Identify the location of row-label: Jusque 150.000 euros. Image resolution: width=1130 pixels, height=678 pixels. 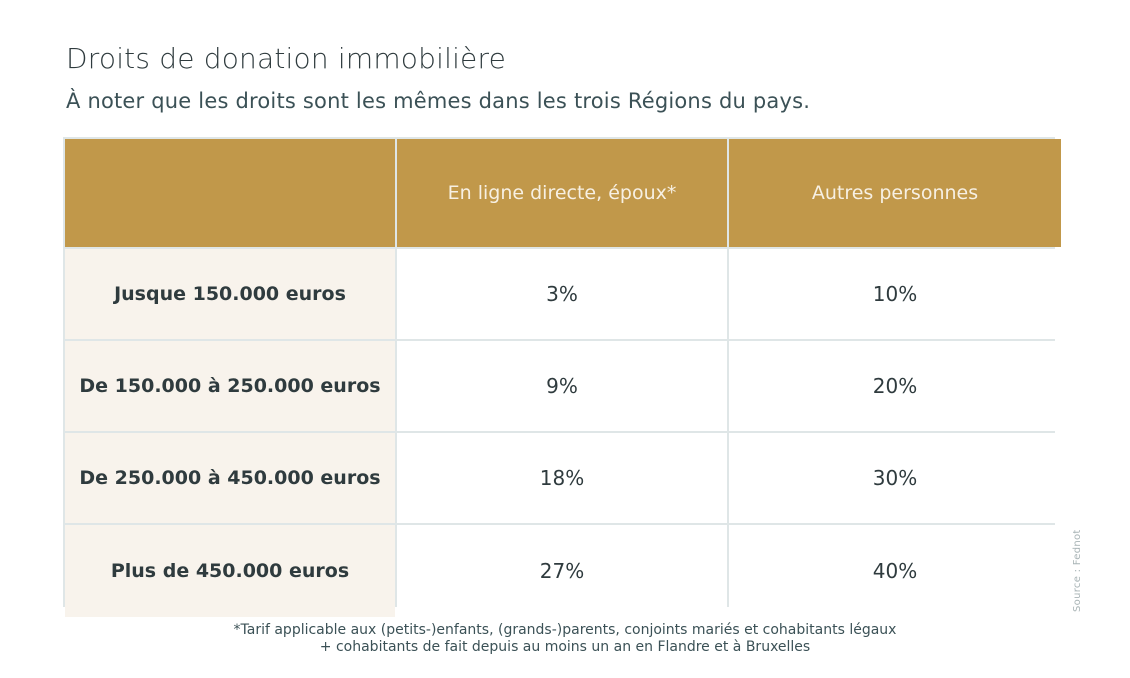
(230, 294).